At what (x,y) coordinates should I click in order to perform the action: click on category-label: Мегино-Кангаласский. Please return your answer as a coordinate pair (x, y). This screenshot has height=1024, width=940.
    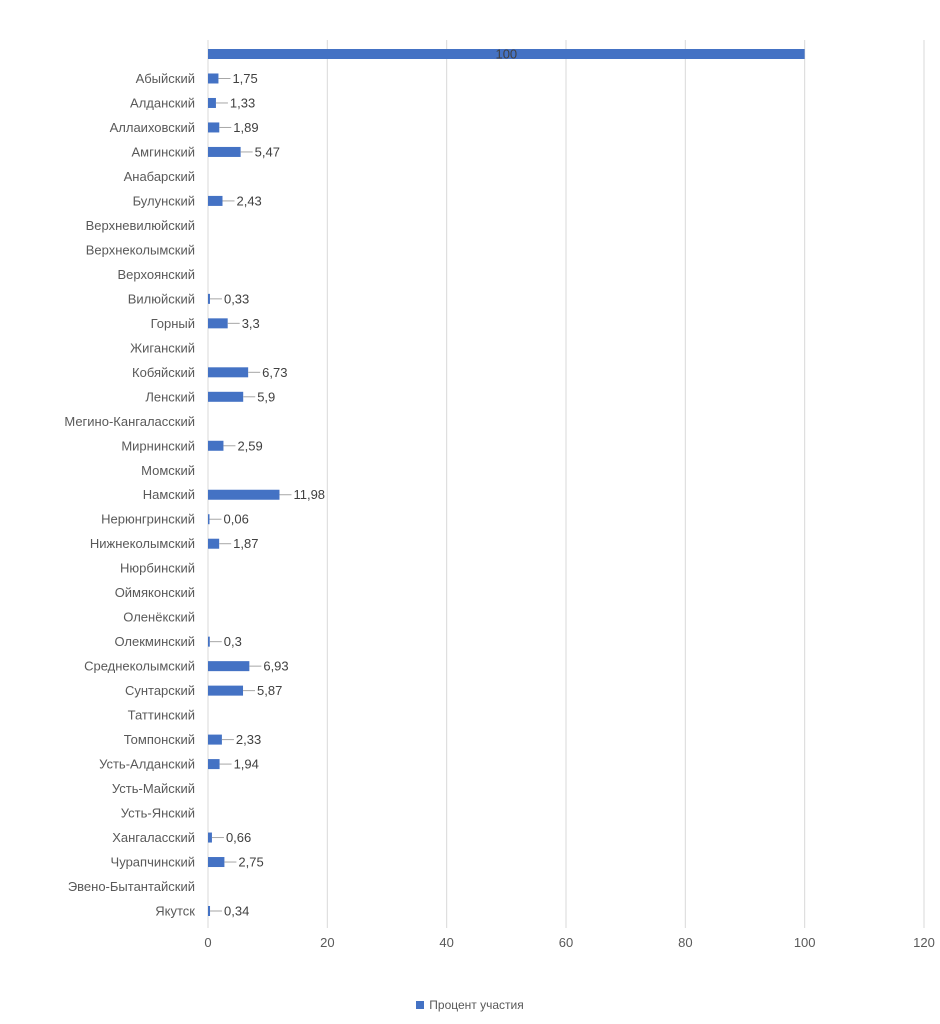
    Looking at the image, I should click on (129, 421).